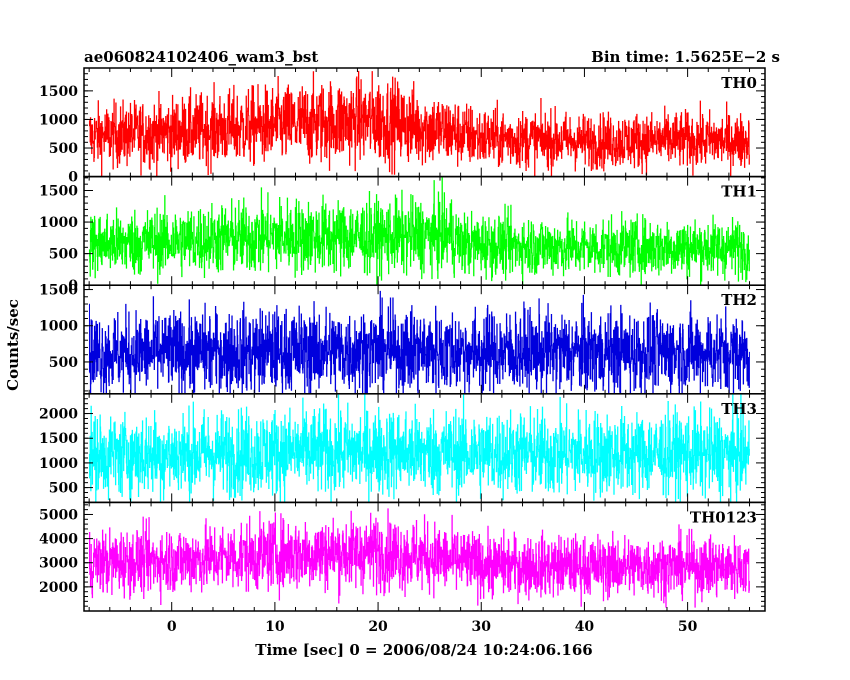 This screenshot has height=680, width=850. I want to click on series-line-th3, so click(419, 448).